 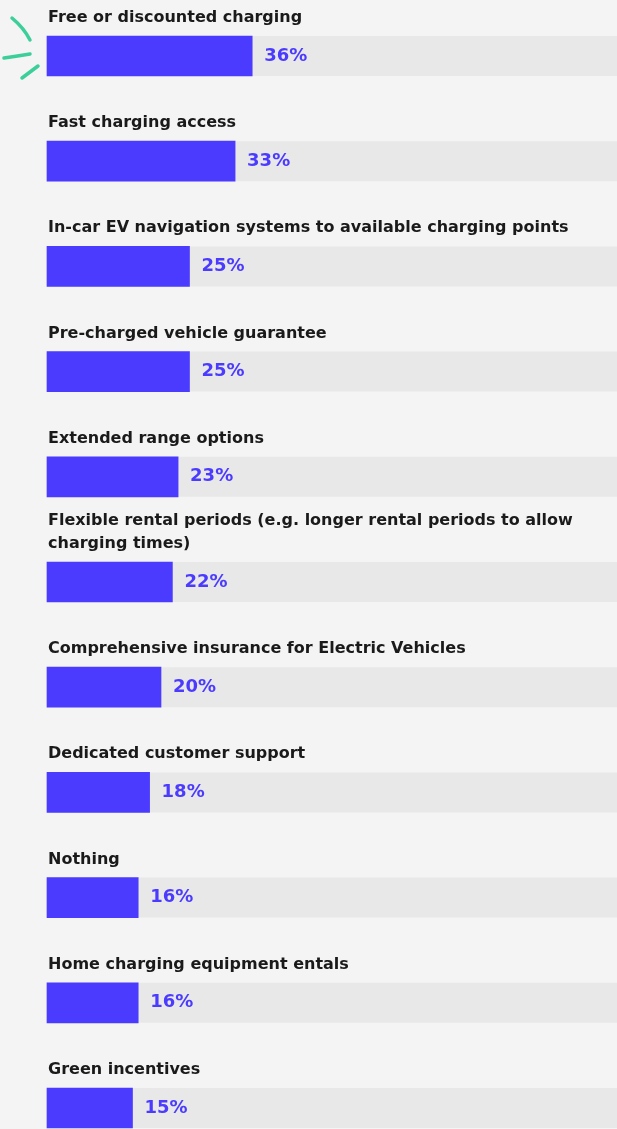 What do you see at coordinates (183, 791) in the screenshot?
I see `data-label: 18%` at bounding box center [183, 791].